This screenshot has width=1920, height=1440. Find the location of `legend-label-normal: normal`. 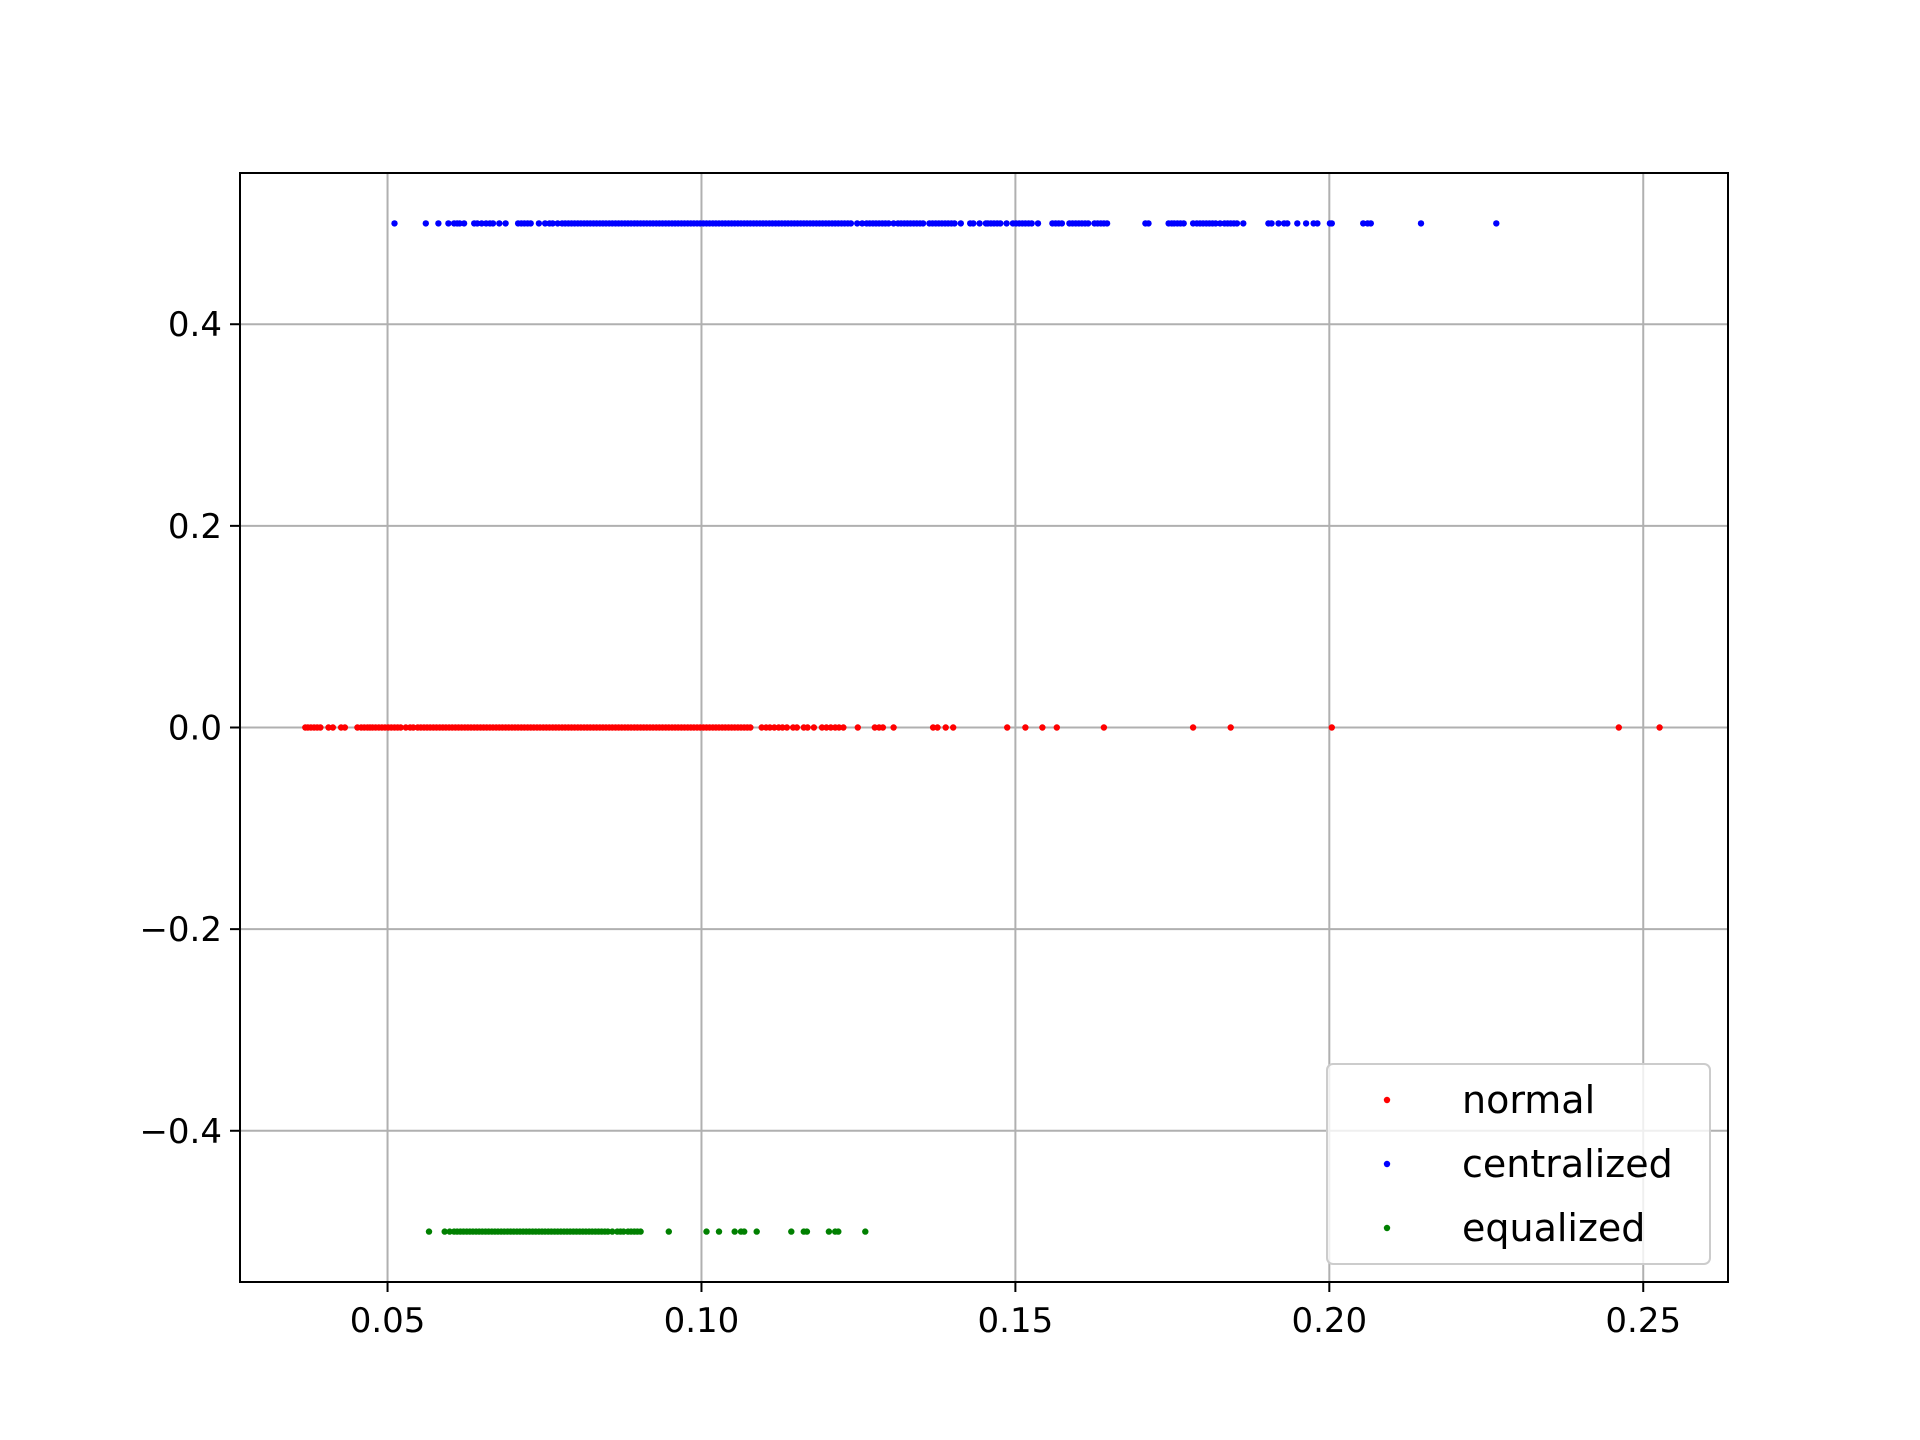

legend-label-normal: normal is located at coordinates (1528, 1100).